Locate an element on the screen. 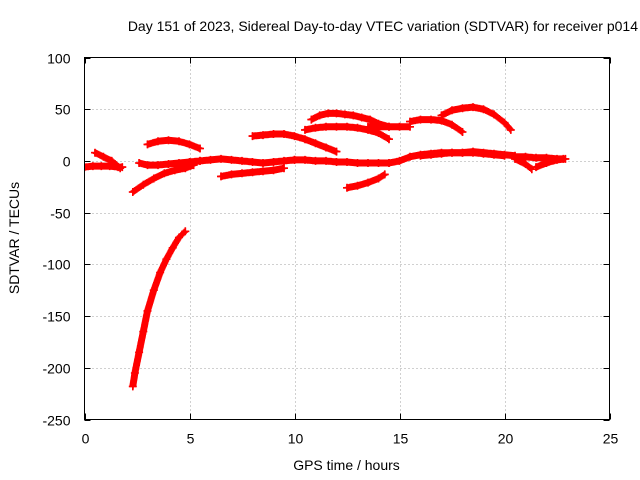 The width and height of the screenshot is (640, 480). x-tick-label: 10 is located at coordinates (296, 439).